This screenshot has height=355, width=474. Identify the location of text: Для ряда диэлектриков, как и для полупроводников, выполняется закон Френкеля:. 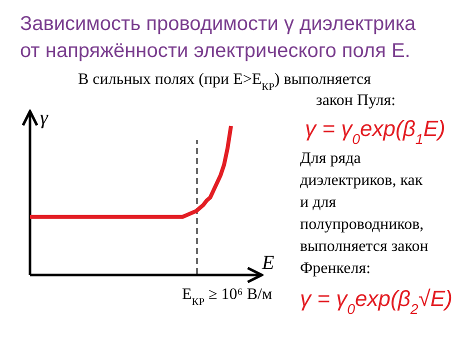
(364, 213).